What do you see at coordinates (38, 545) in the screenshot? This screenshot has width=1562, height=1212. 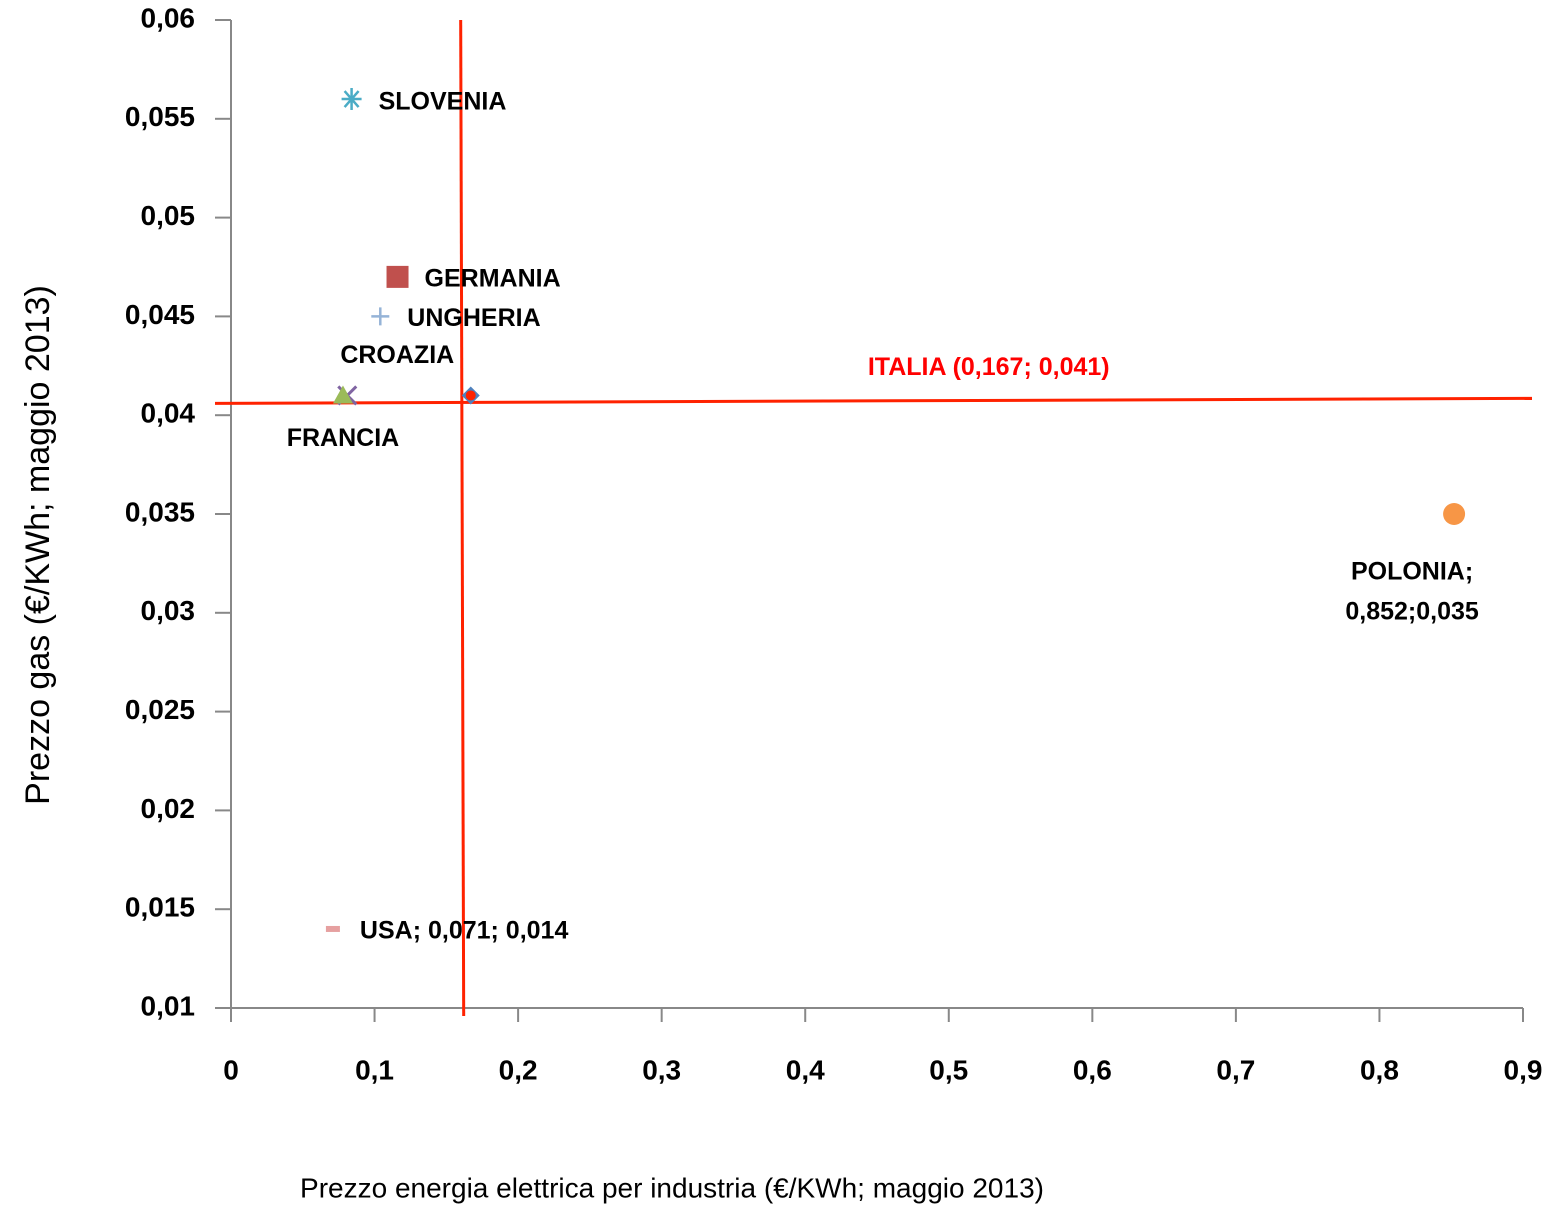 I see `y-axis-title: Prezzo gas (€/KWh; maggio 2013)` at bounding box center [38, 545].